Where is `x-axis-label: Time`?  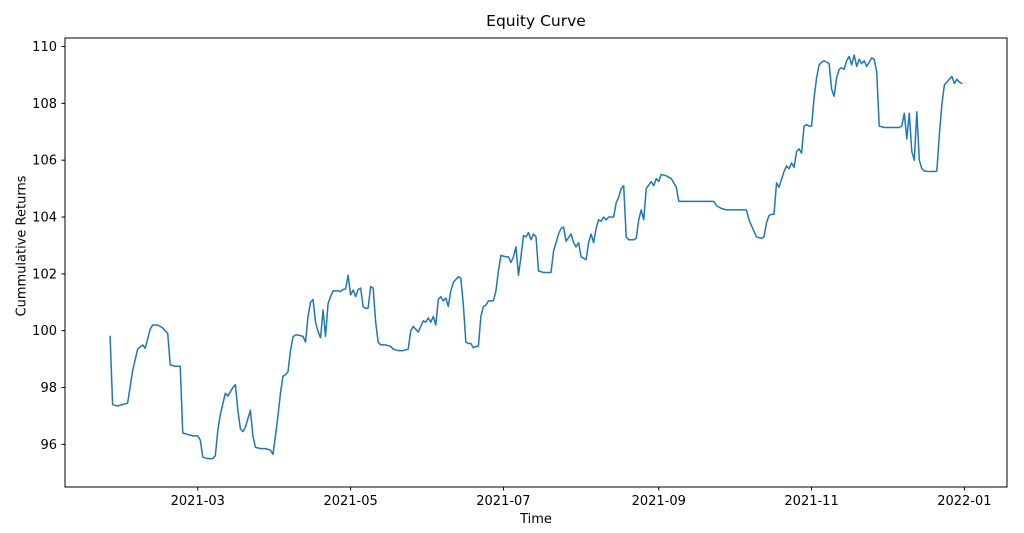
x-axis-label: Time is located at coordinates (536, 519).